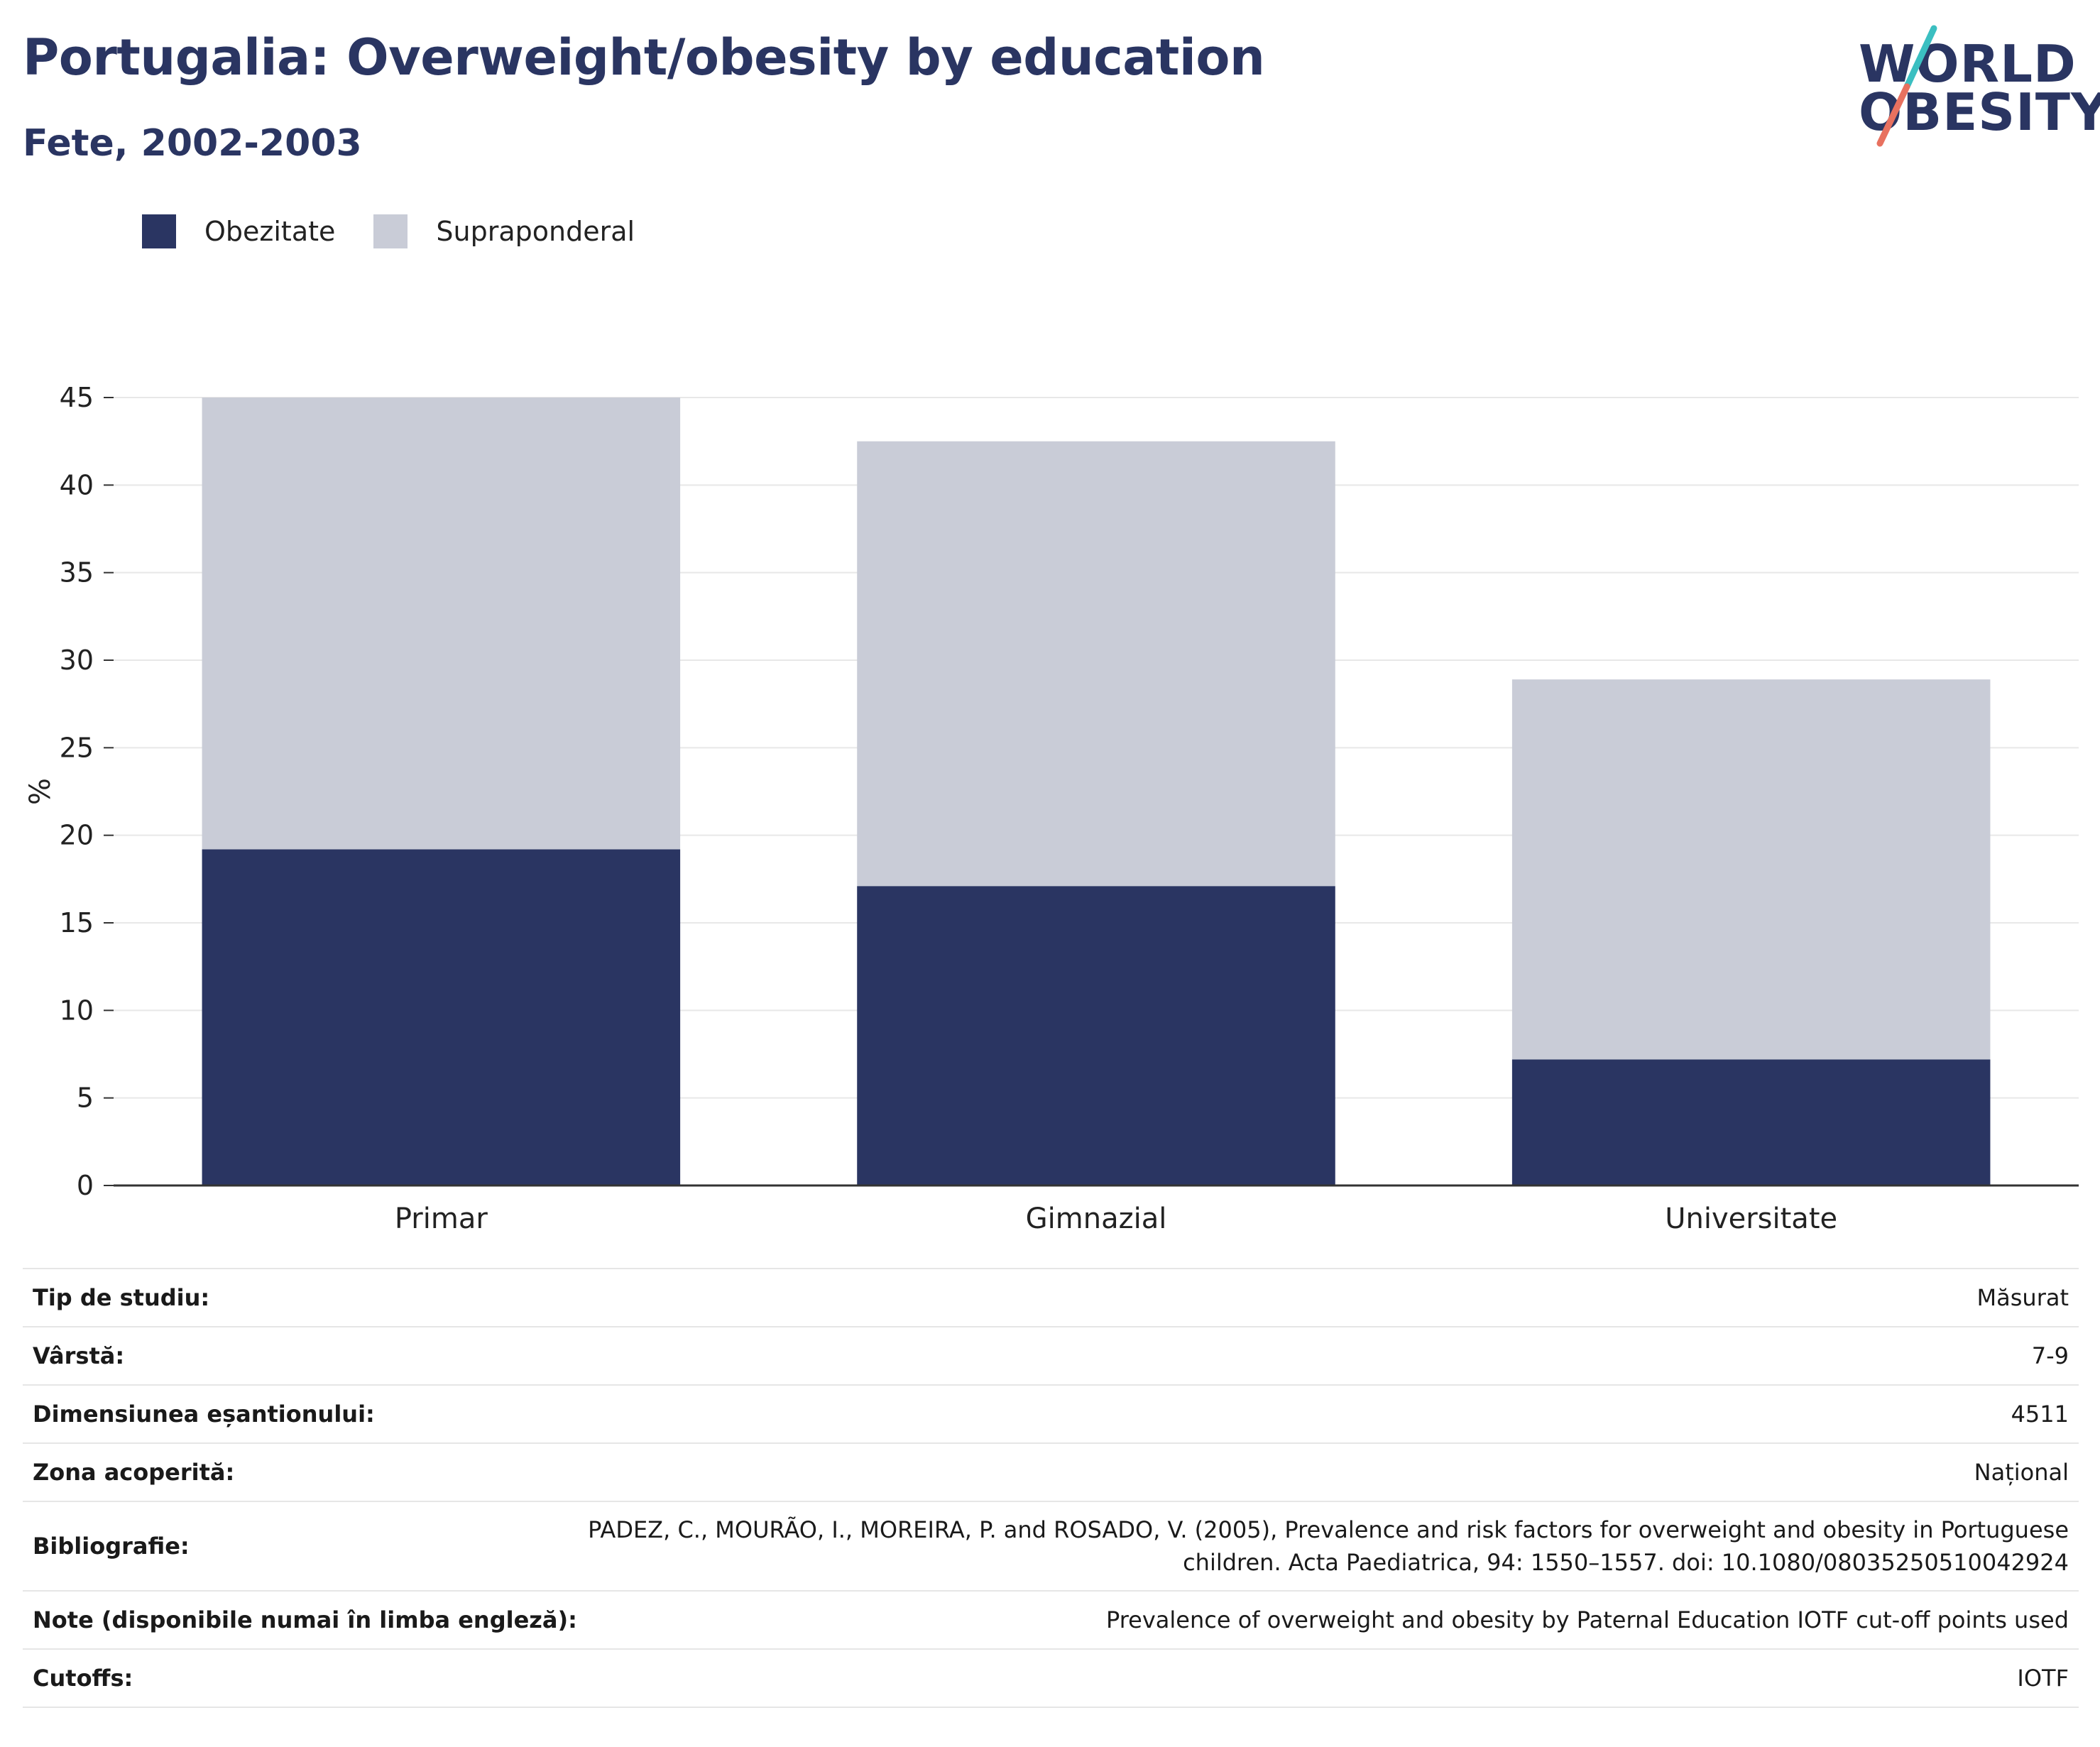  I want to click on bar-supraponderal-universitate, so click(1751, 869).